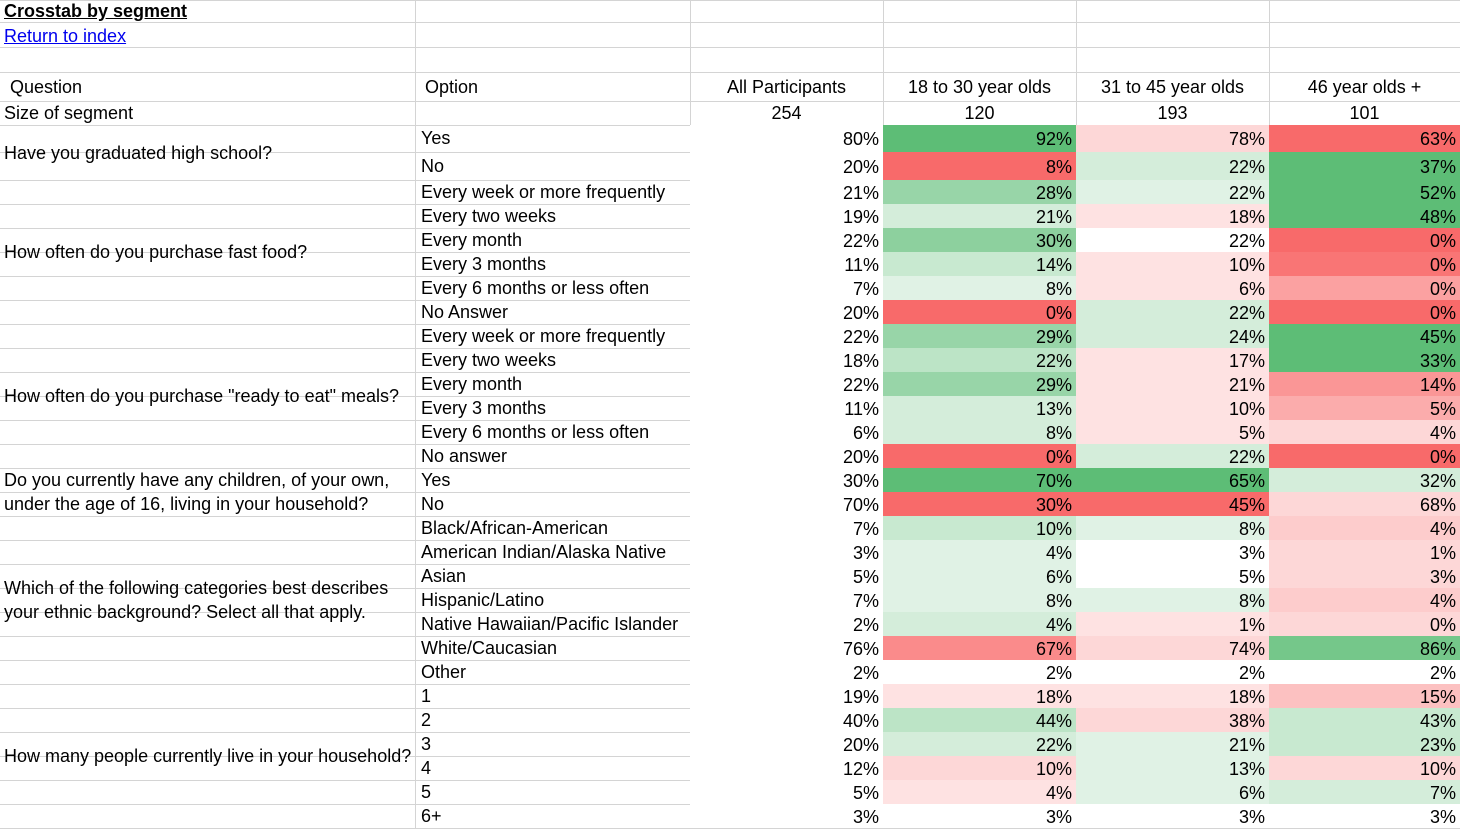 This screenshot has height=829, width=1460. I want to click on option-label: No Answer, so click(465, 312).